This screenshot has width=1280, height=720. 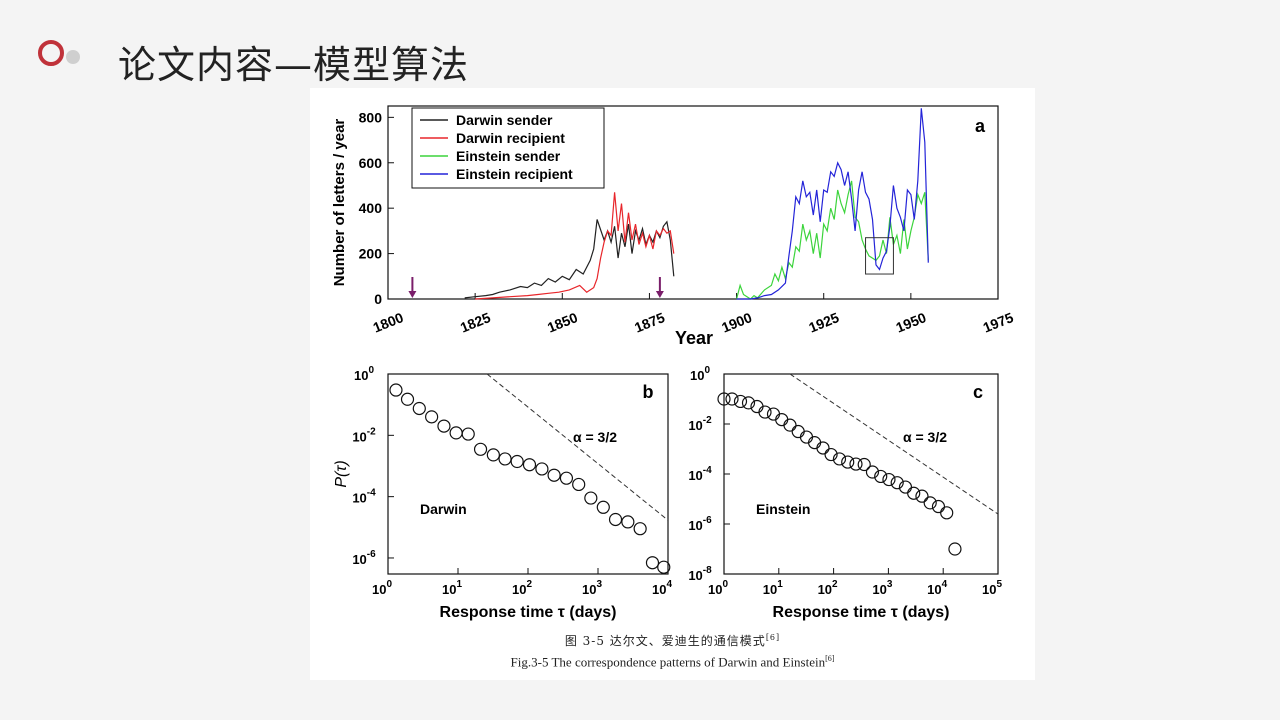 What do you see at coordinates (364, 435) in the screenshot?
I see `panel-b-ytick-label: 10⁻²` at bounding box center [364, 435].